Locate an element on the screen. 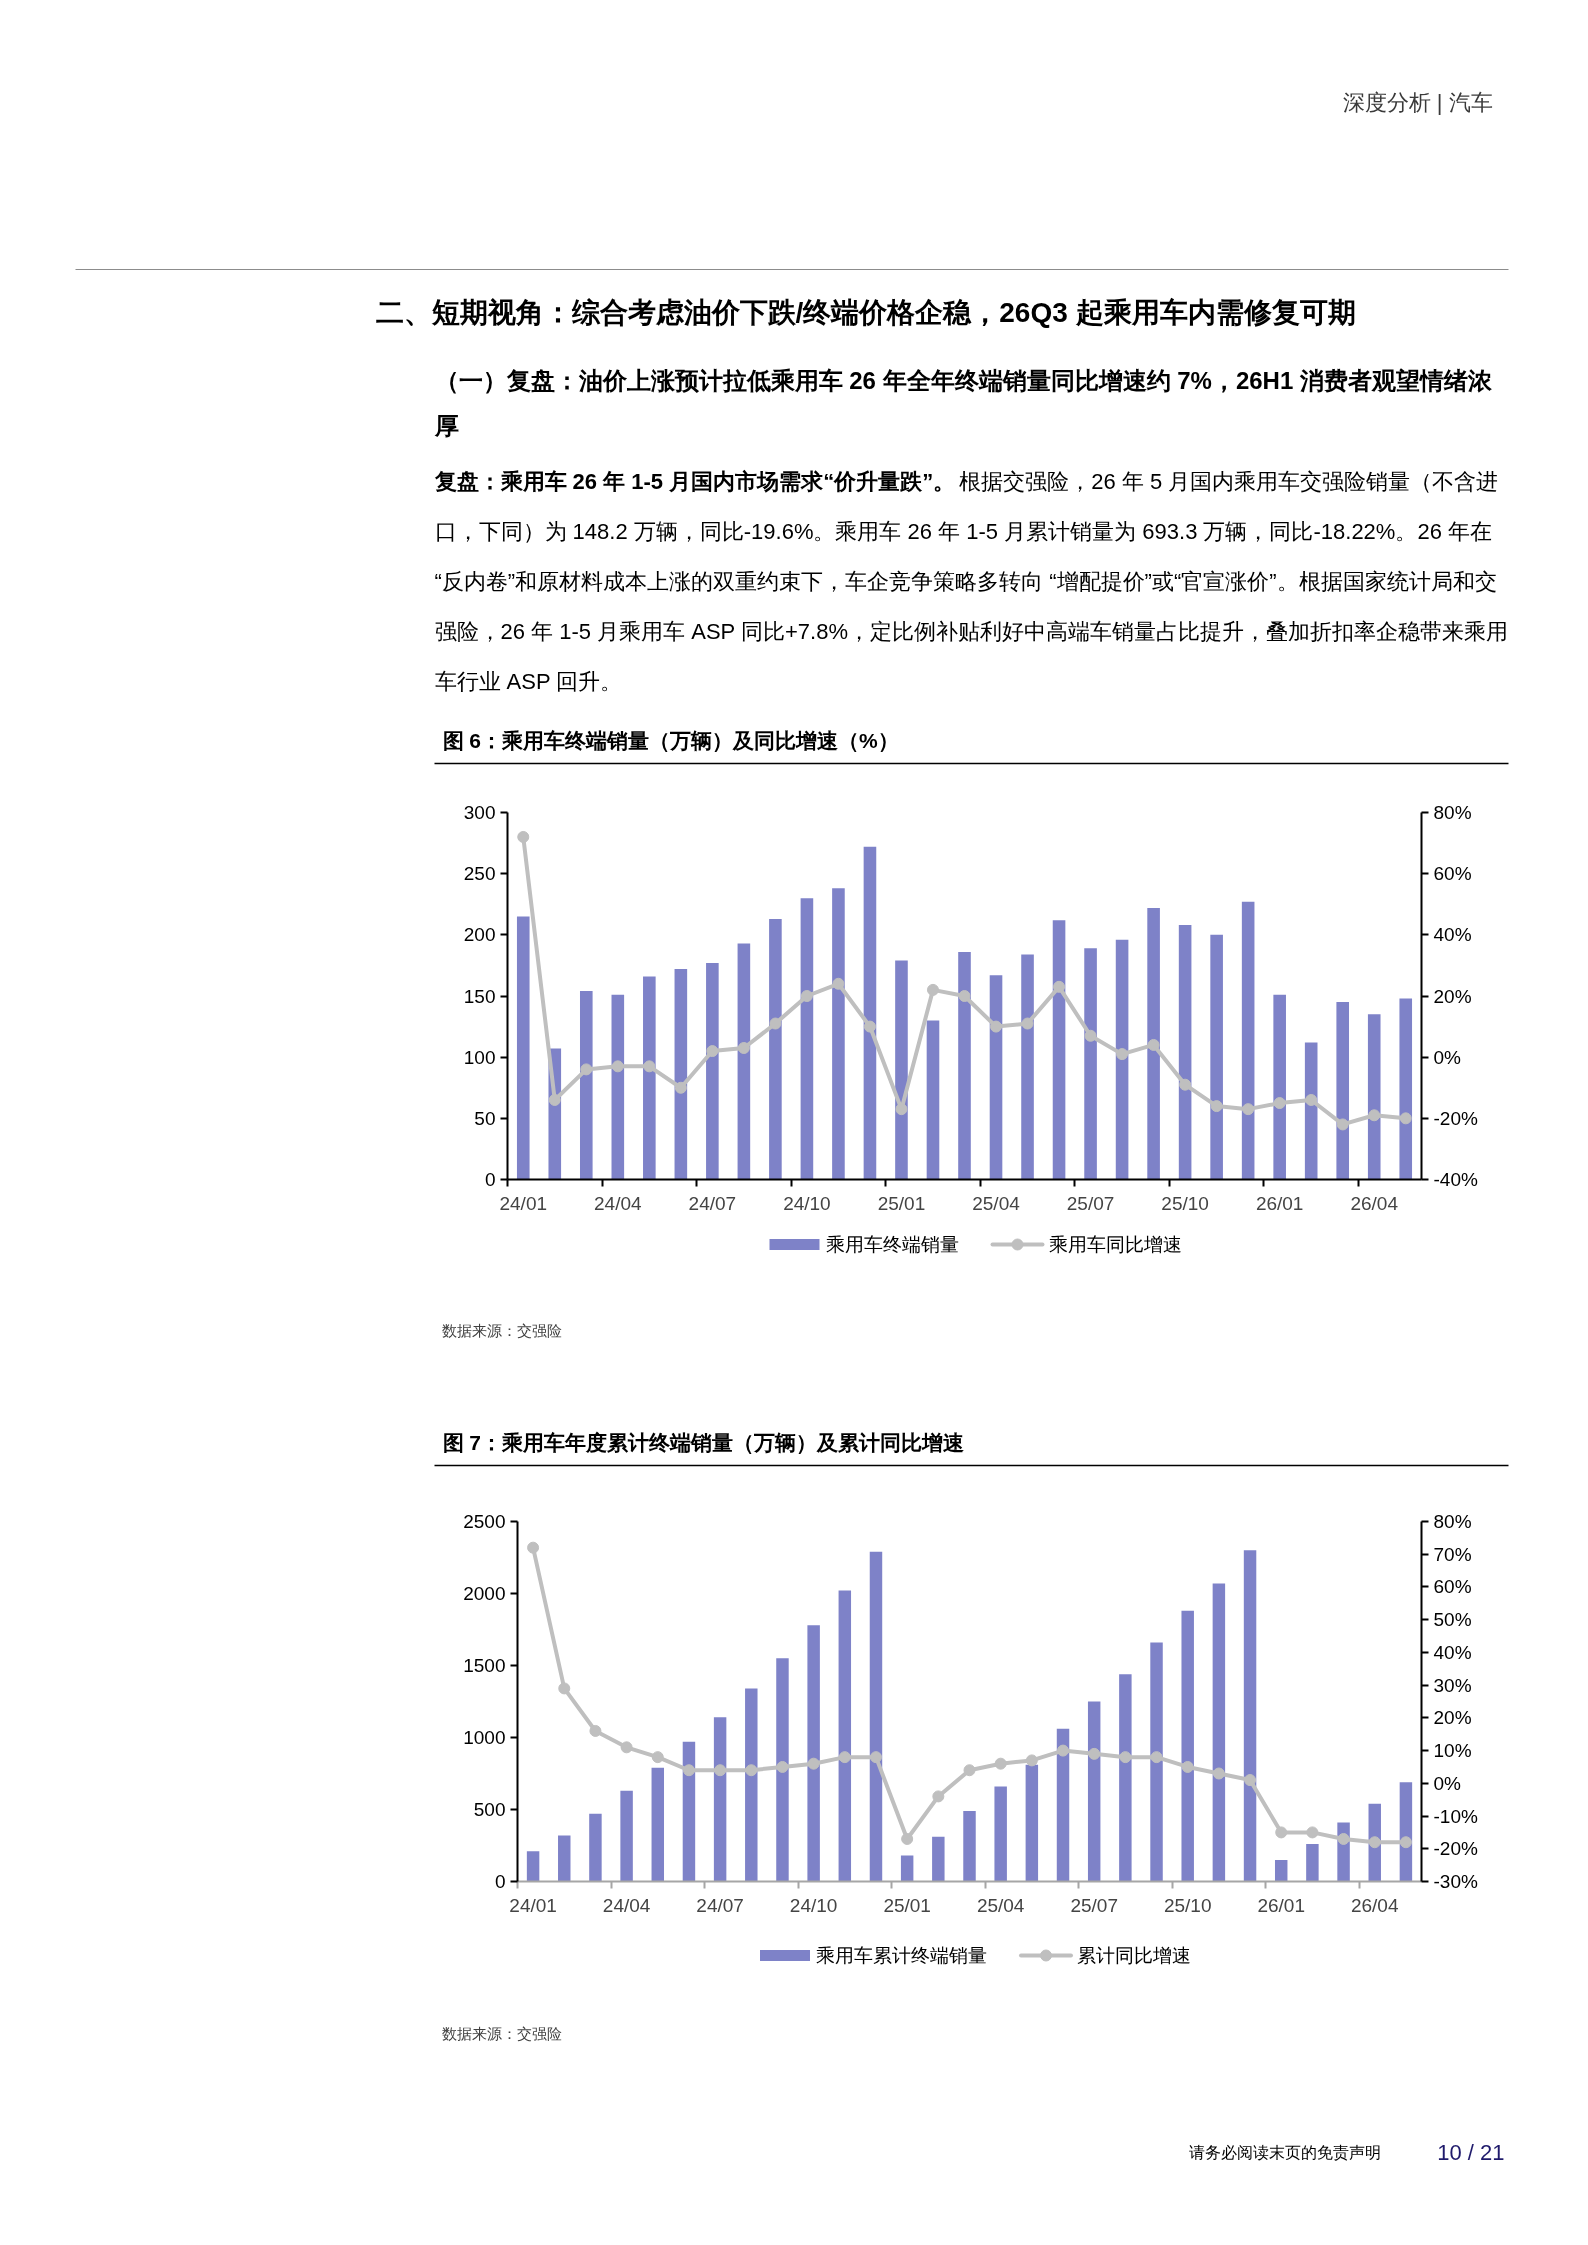  legend-label: 乘用车同比增速 is located at coordinates (1115, 1244).